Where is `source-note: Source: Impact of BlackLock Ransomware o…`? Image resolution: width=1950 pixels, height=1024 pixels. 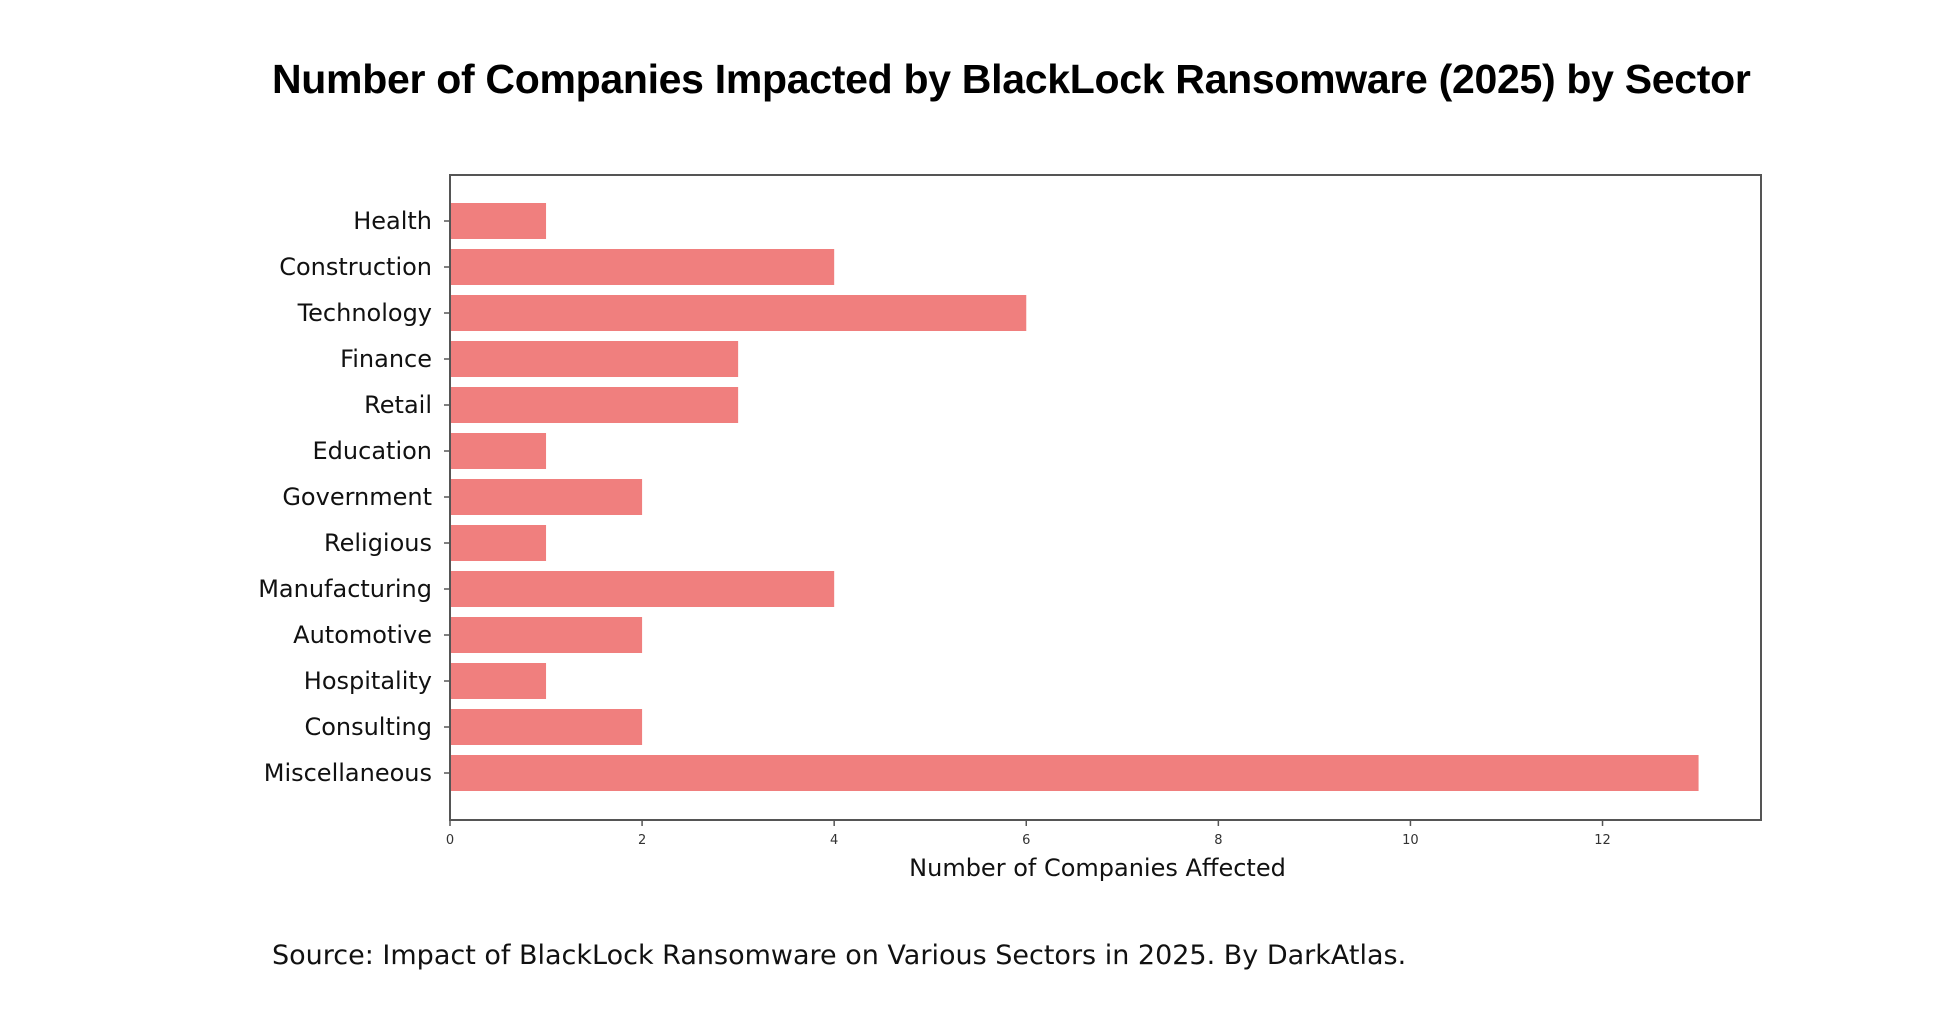
source-note: Source: Impact of BlackLock Ransomware o… is located at coordinates (839, 955).